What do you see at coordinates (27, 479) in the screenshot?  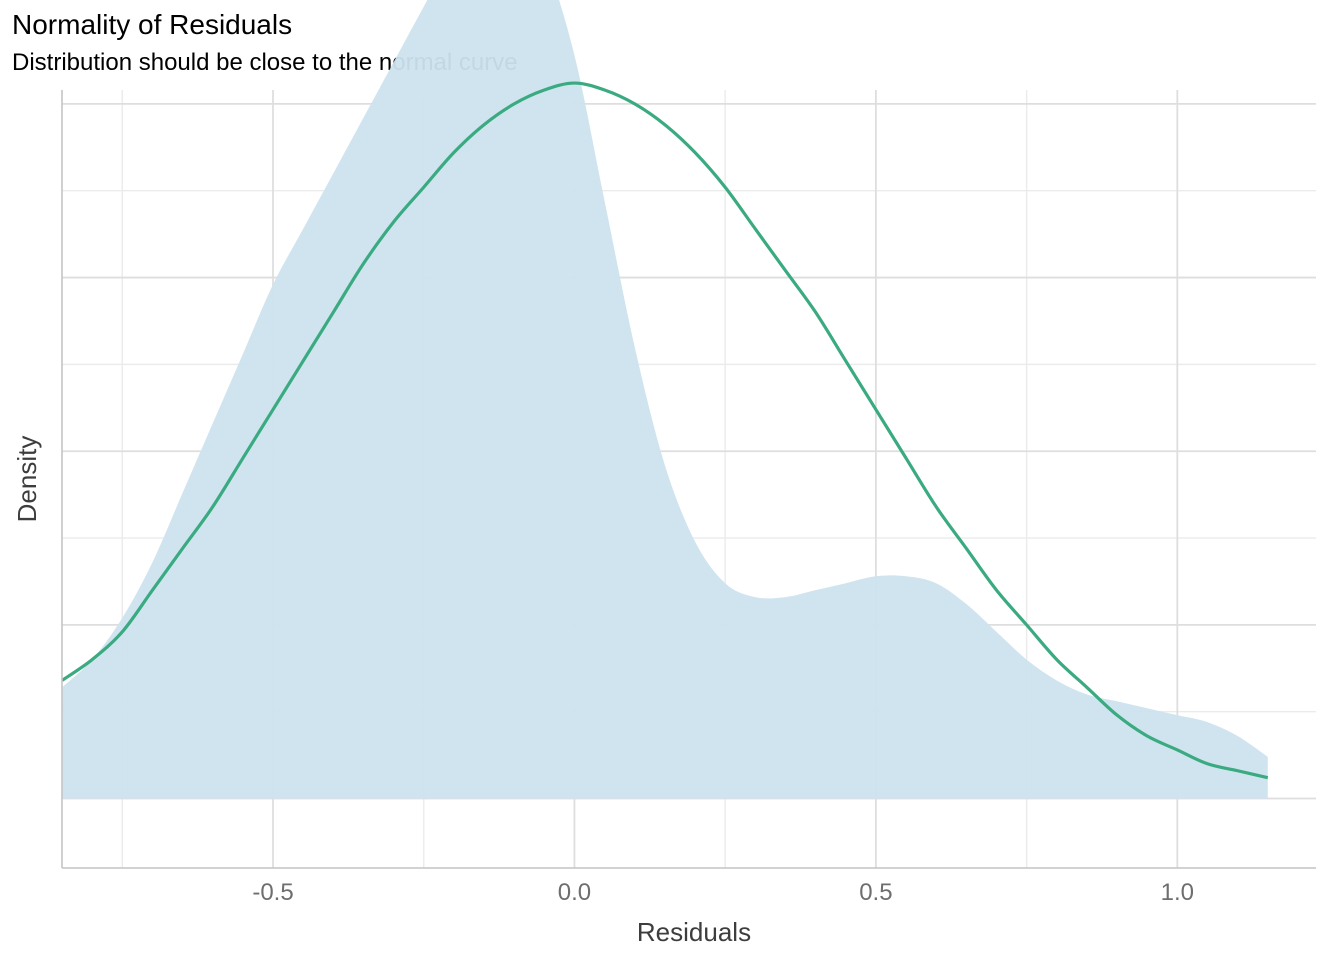 I see `y-axis-title: Density` at bounding box center [27, 479].